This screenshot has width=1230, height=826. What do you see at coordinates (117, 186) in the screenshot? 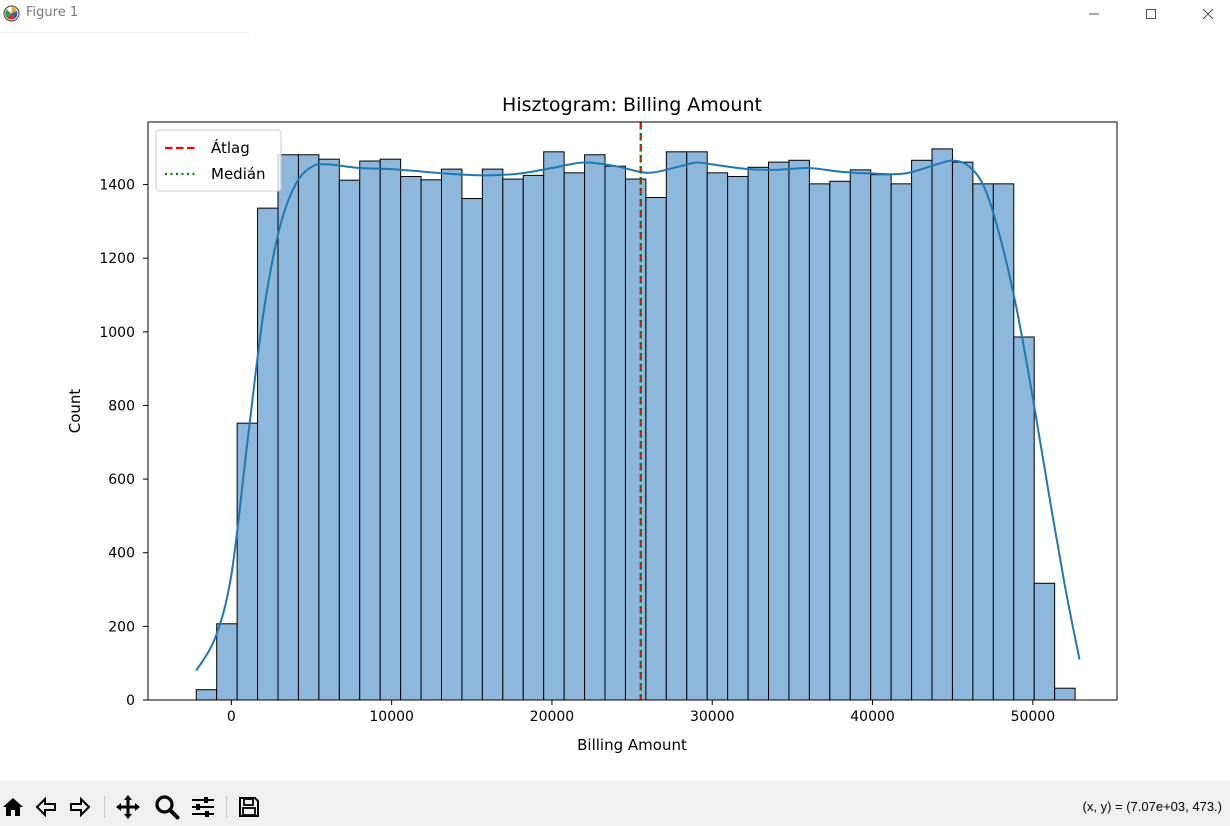
I see `y-tick-label: 1400` at bounding box center [117, 186].